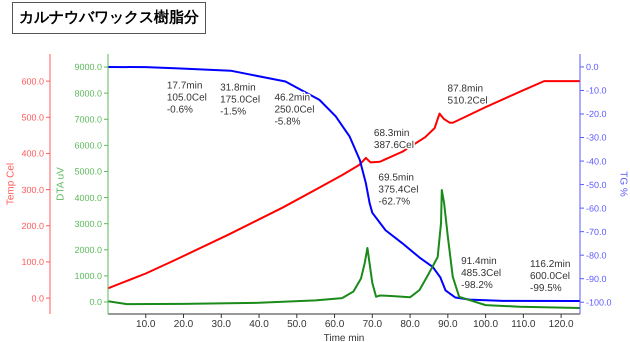 This screenshot has height=342, width=630. Describe the element at coordinates (88, 171) in the screenshot. I see `y-tick-label: 5000.0` at that location.